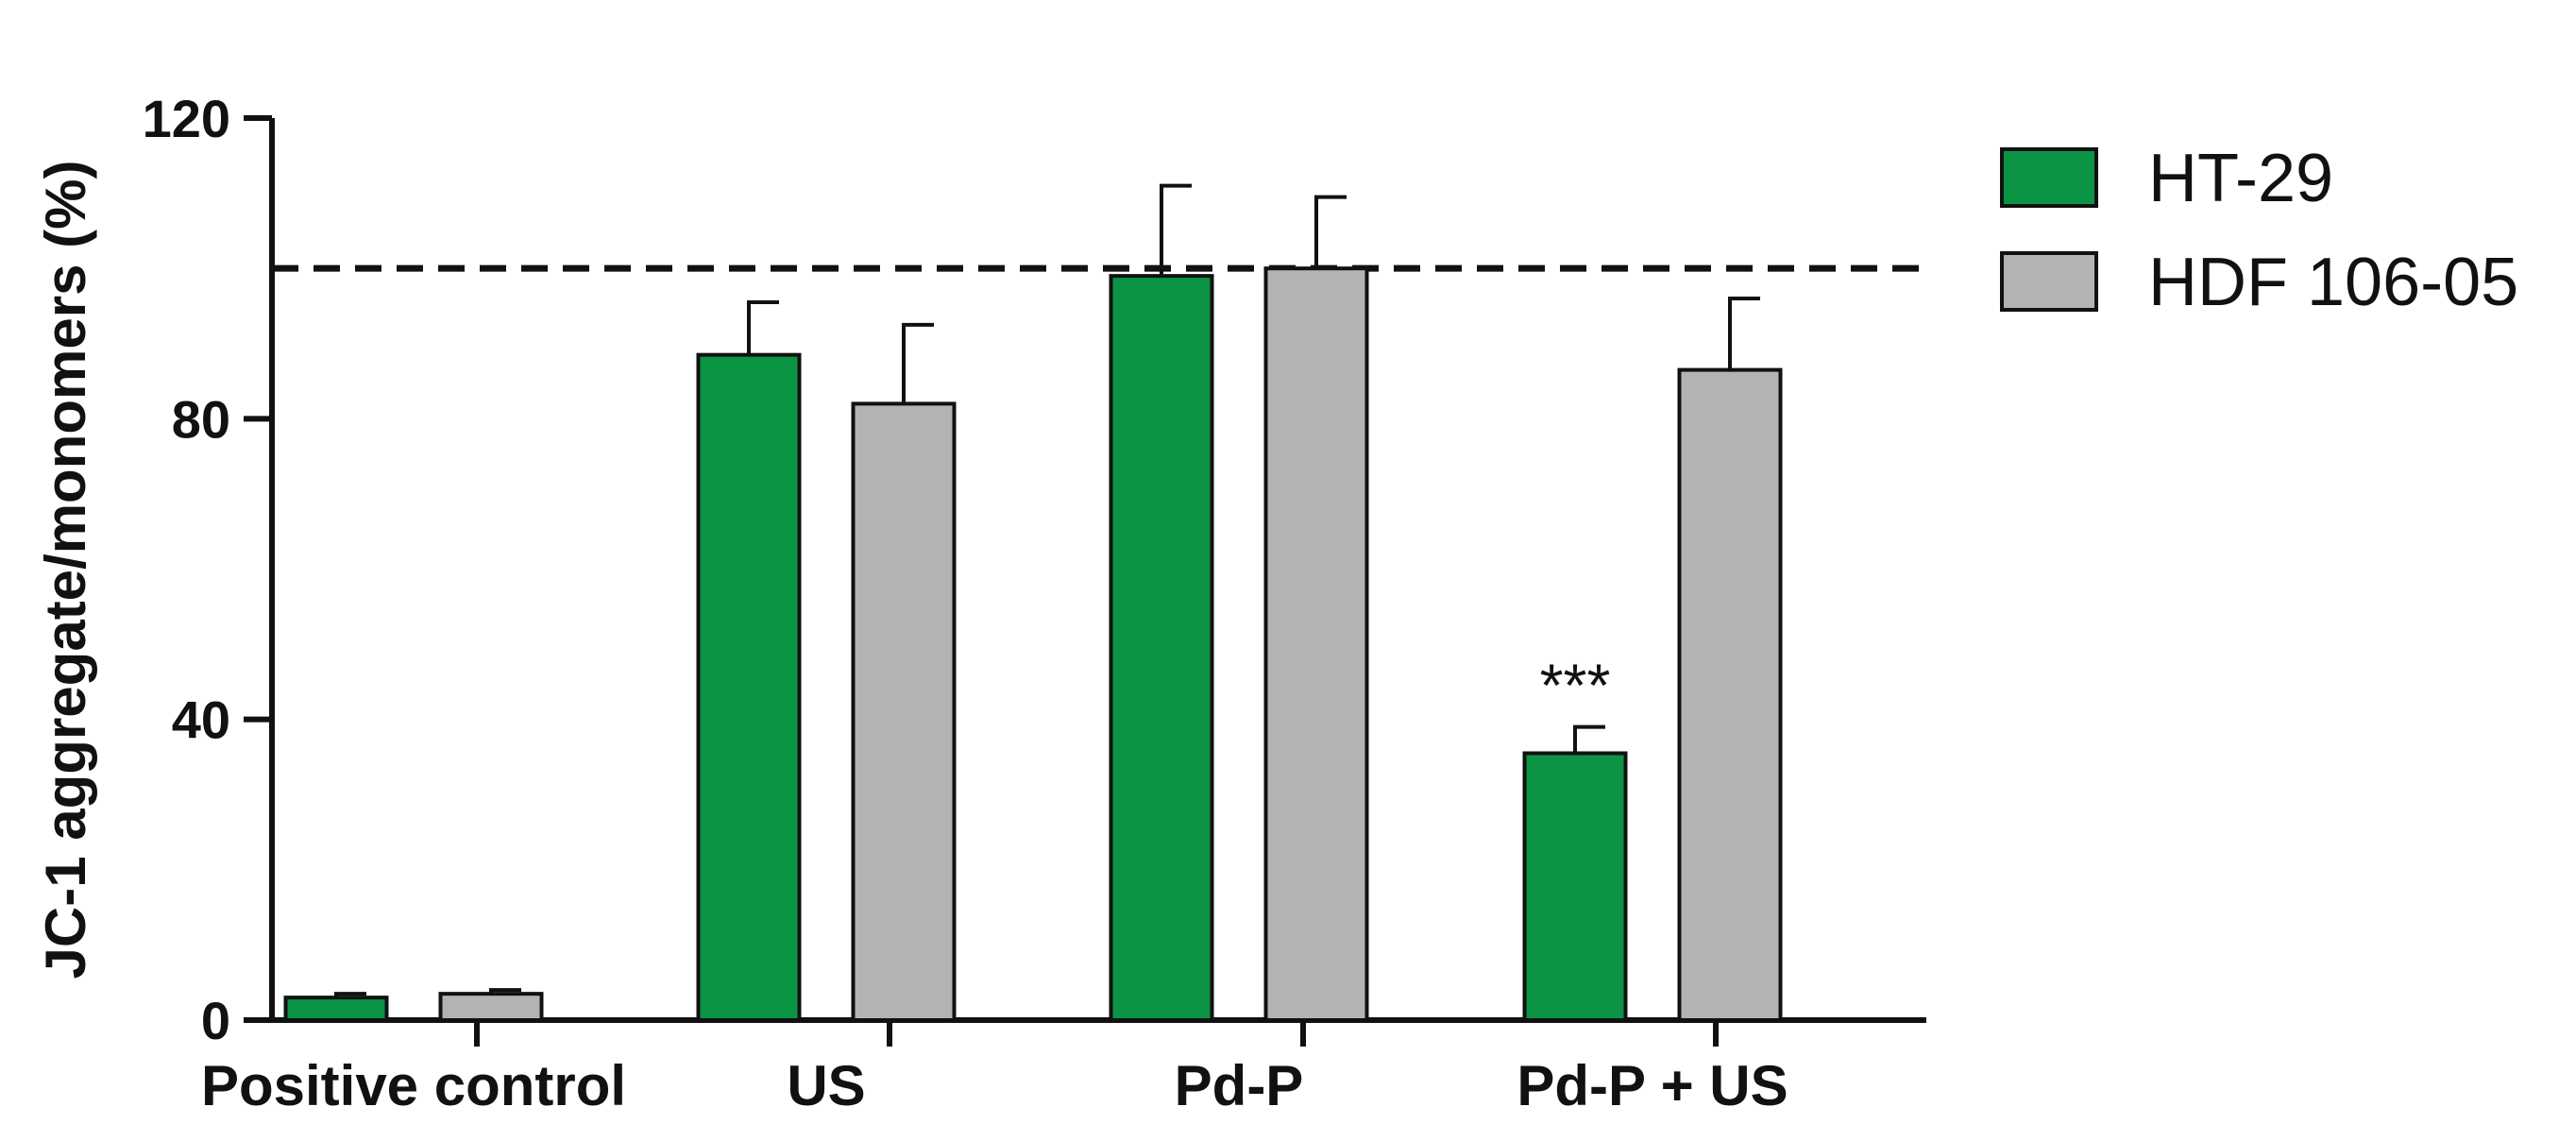 The height and width of the screenshot is (1141, 2576). I want to click on legend: HT-29 HDF 106-05, so click(2259, 231).